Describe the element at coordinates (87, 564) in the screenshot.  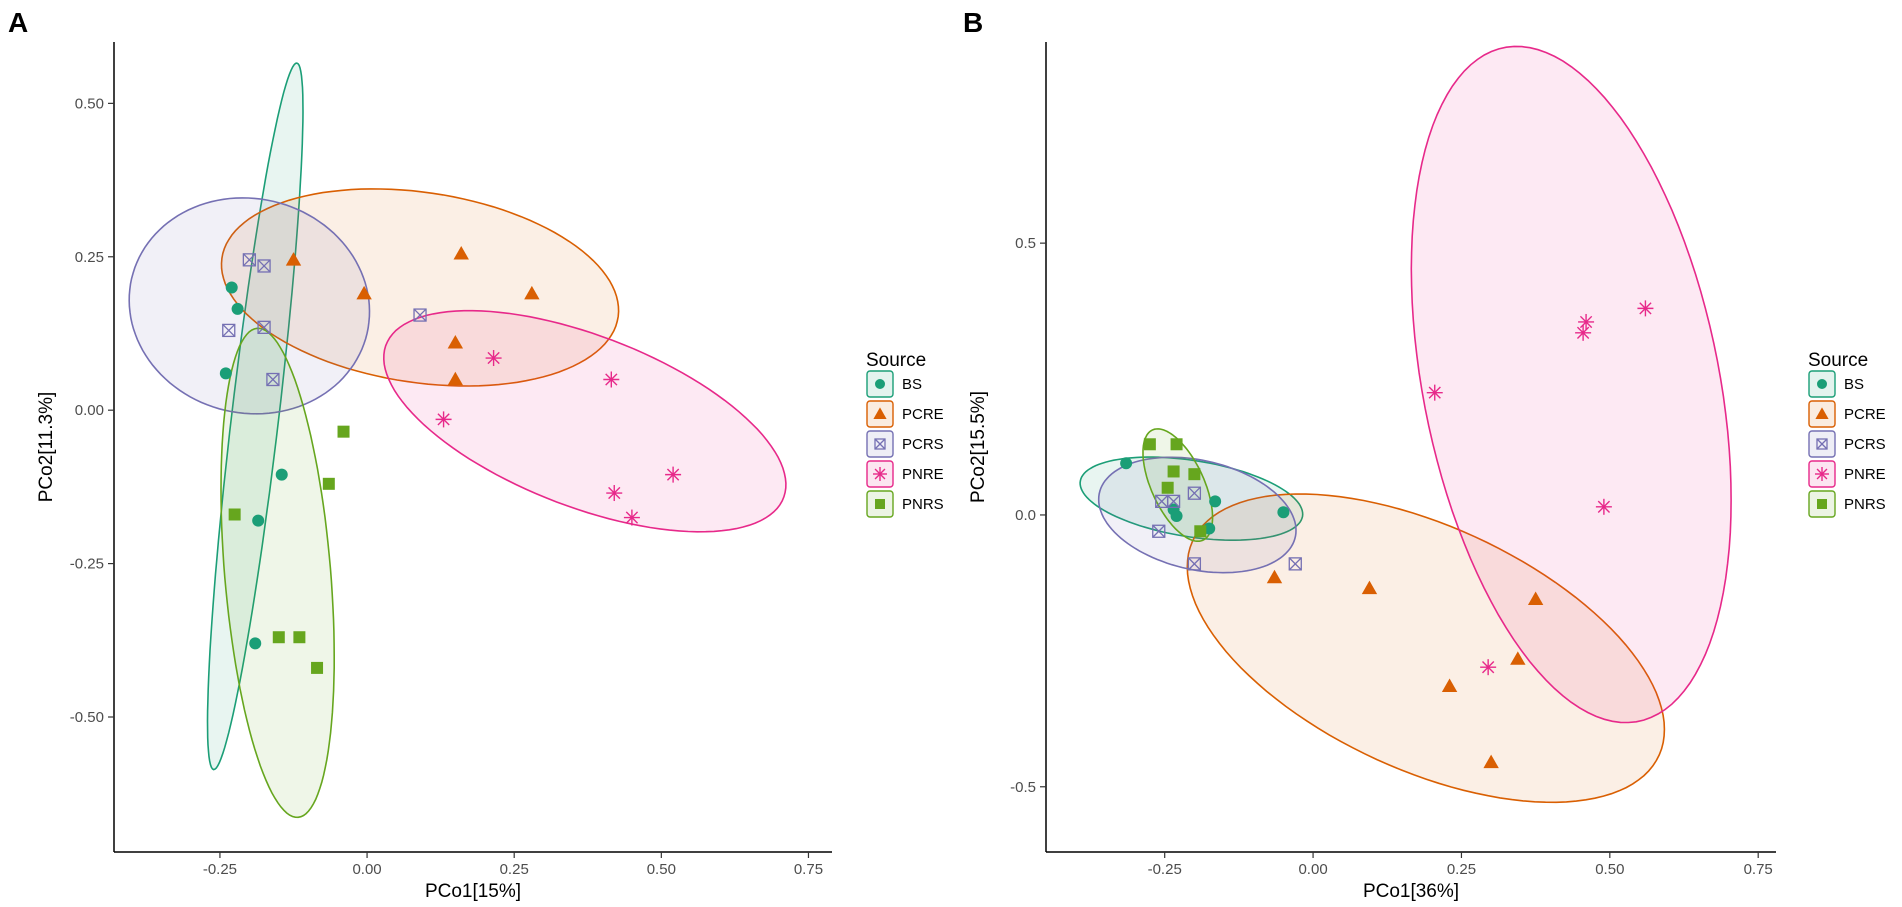
I see `y-tick-label: -0.25` at that location.